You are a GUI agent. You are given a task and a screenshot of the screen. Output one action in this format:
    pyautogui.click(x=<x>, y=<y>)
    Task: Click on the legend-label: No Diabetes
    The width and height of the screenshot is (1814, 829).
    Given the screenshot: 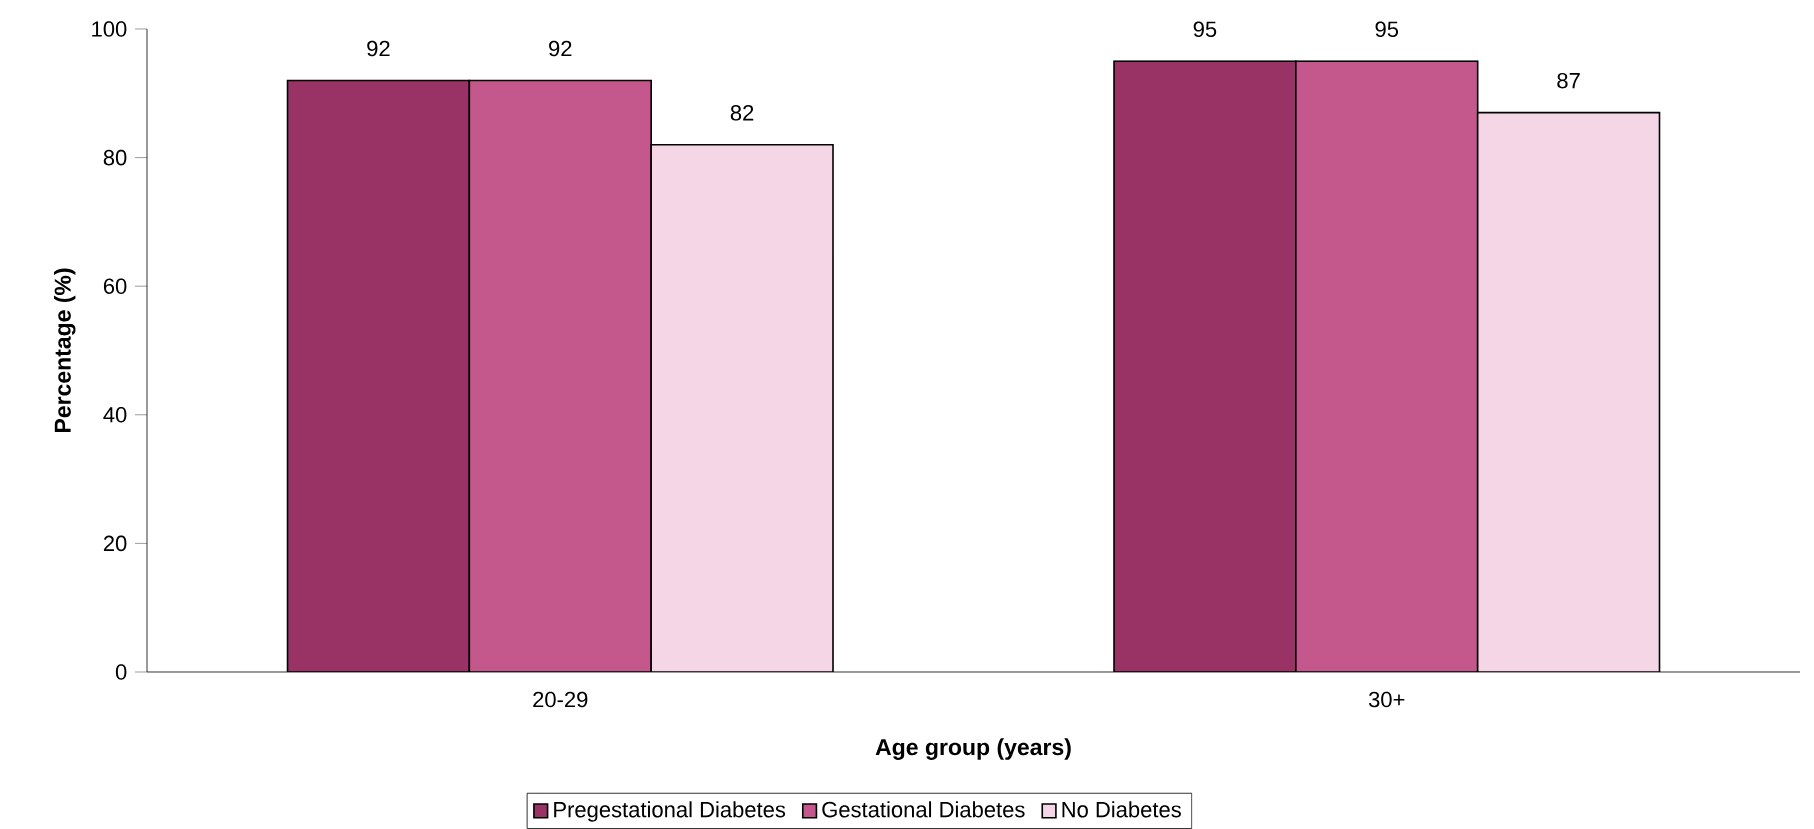 What is the action you would take?
    pyautogui.click(x=1121, y=809)
    